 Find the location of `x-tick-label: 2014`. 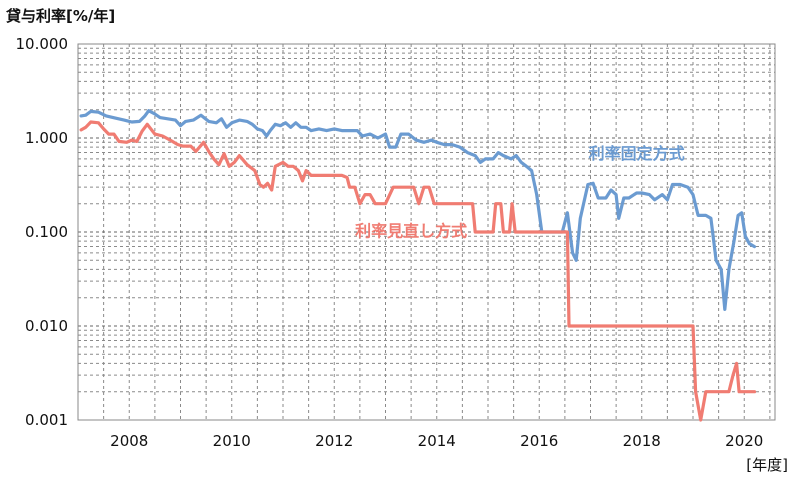

x-tick-label: 2014 is located at coordinates (437, 441).